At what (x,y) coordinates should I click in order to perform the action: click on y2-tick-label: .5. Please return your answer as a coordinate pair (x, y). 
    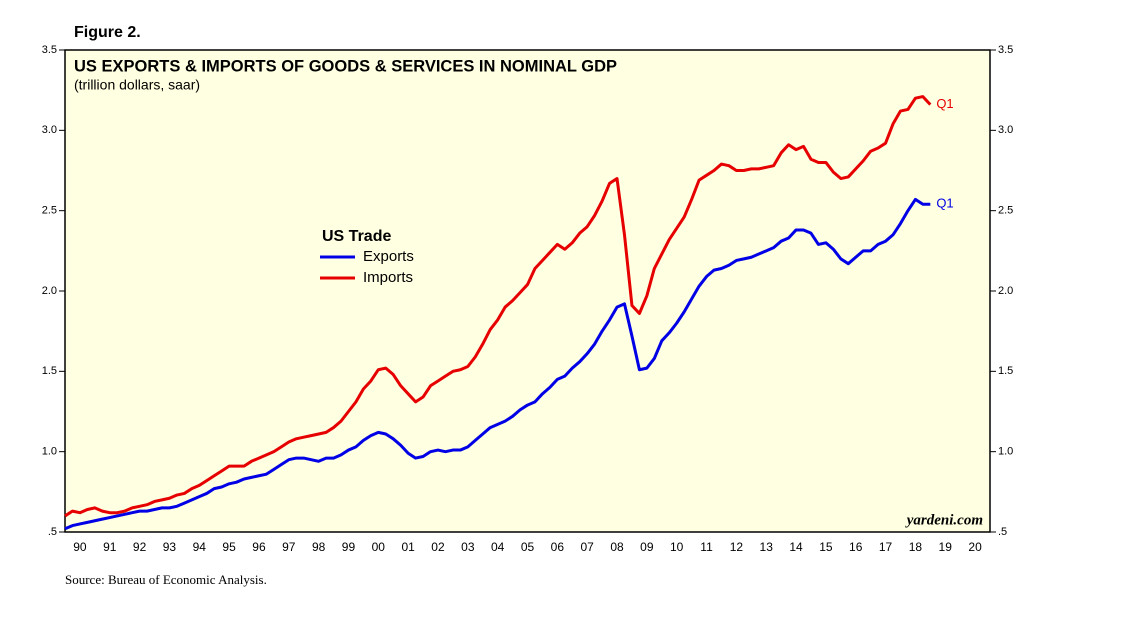
    Looking at the image, I should click on (1002, 532).